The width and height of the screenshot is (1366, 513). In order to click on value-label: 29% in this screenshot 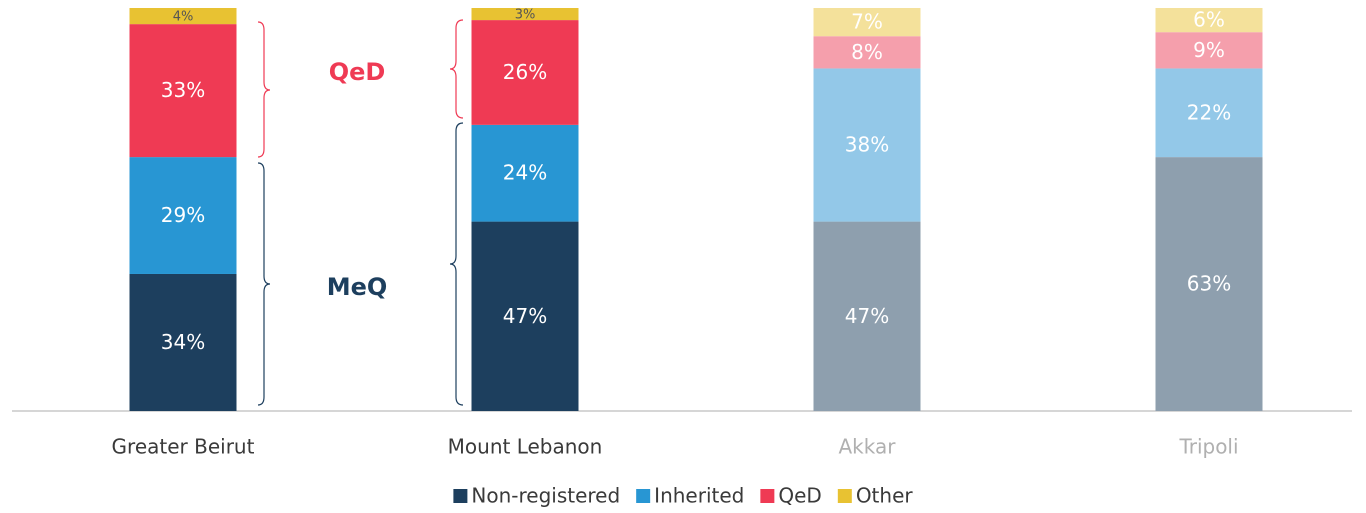, I will do `click(183, 215)`.